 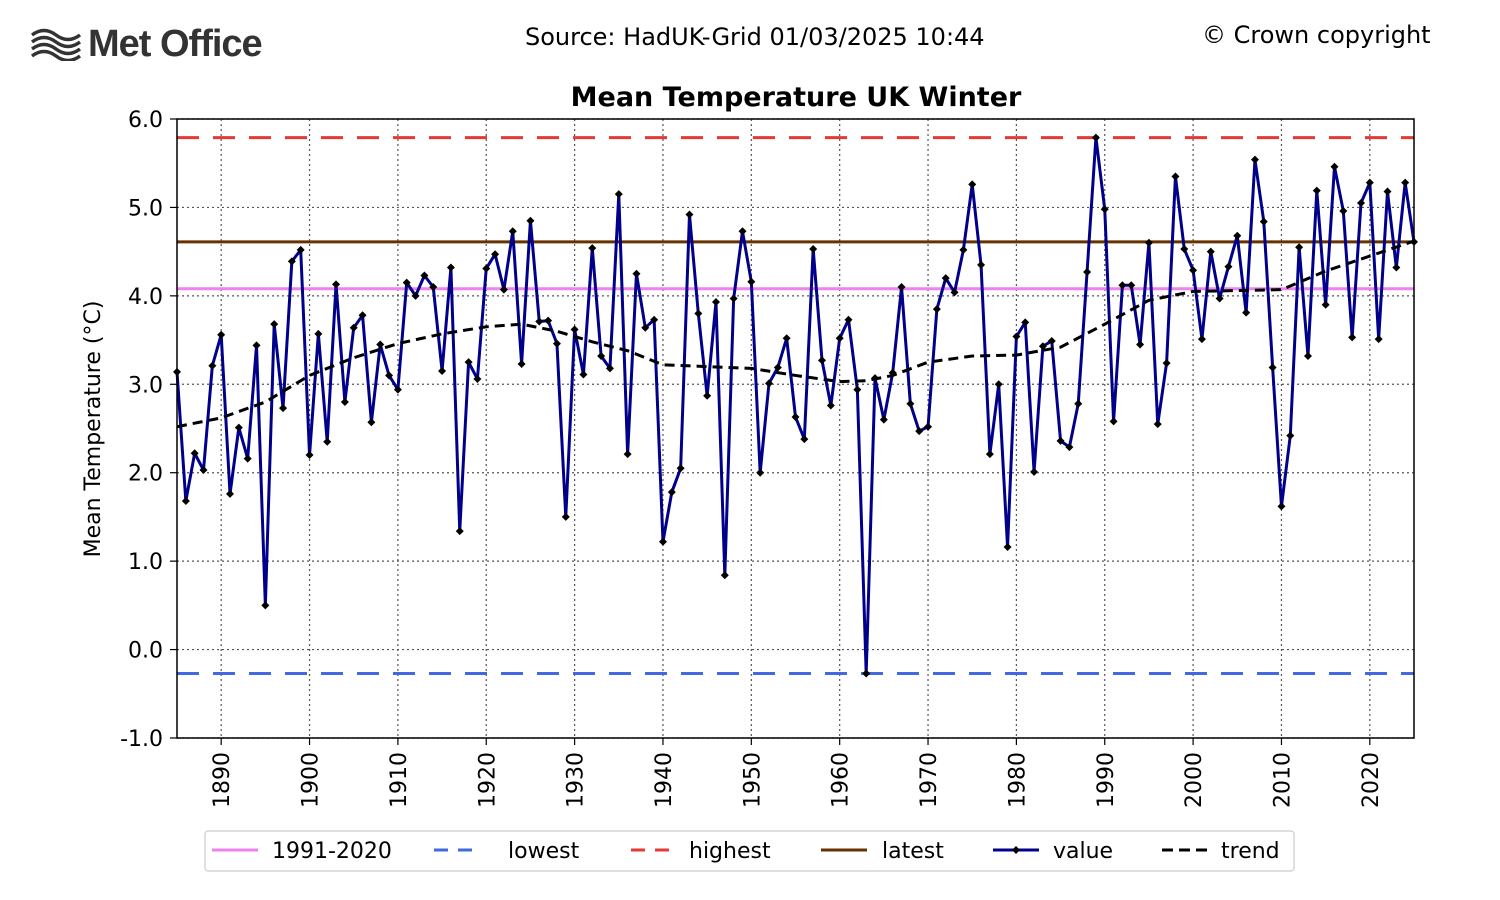 What do you see at coordinates (145, 474) in the screenshot?
I see `y-tick-label: 2.0` at bounding box center [145, 474].